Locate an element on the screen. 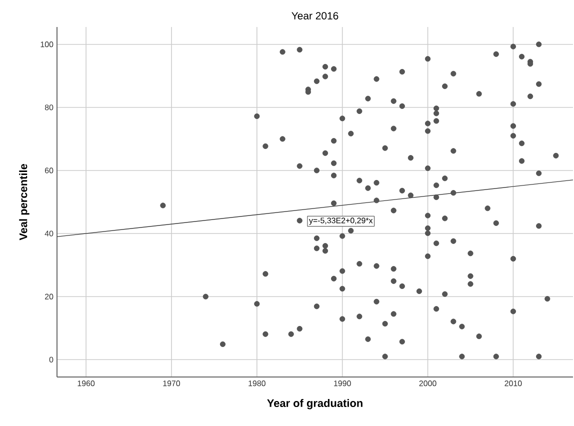  chart-title: Year 2016 is located at coordinates (315, 16).